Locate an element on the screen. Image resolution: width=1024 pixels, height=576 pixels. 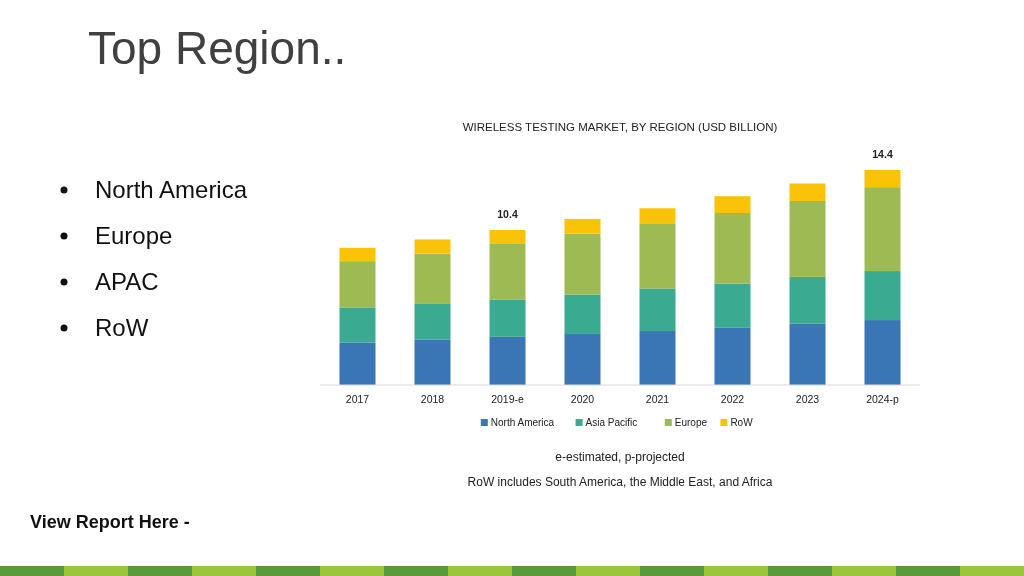
legend-label: Asia Pacific is located at coordinates (611, 422).